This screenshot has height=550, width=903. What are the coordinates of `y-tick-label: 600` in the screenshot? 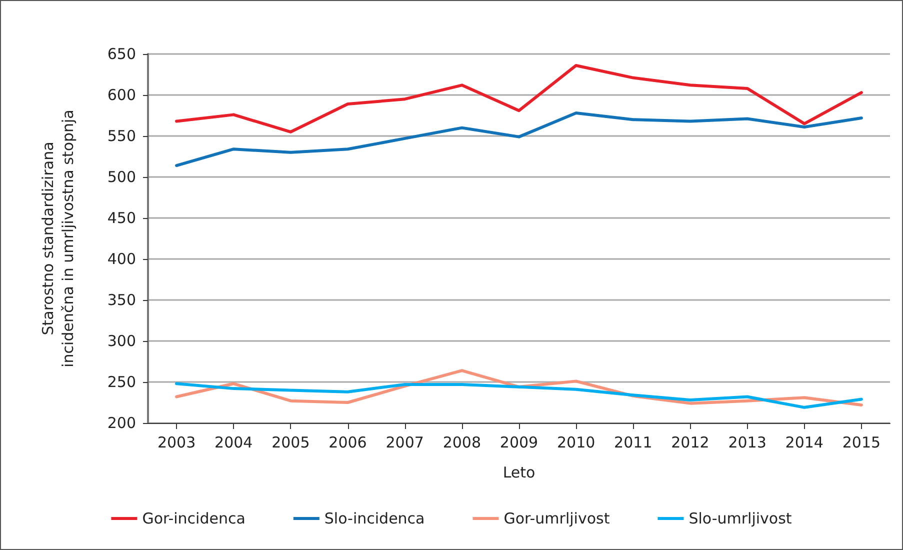 It's located at (121, 95).